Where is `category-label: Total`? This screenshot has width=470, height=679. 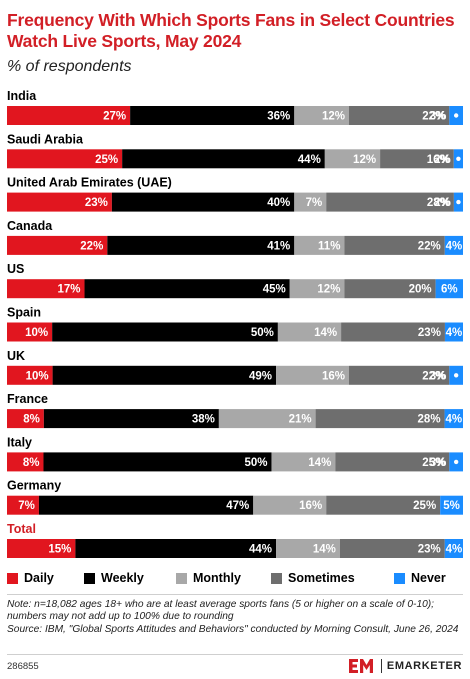
category-label: Total is located at coordinates (21, 529).